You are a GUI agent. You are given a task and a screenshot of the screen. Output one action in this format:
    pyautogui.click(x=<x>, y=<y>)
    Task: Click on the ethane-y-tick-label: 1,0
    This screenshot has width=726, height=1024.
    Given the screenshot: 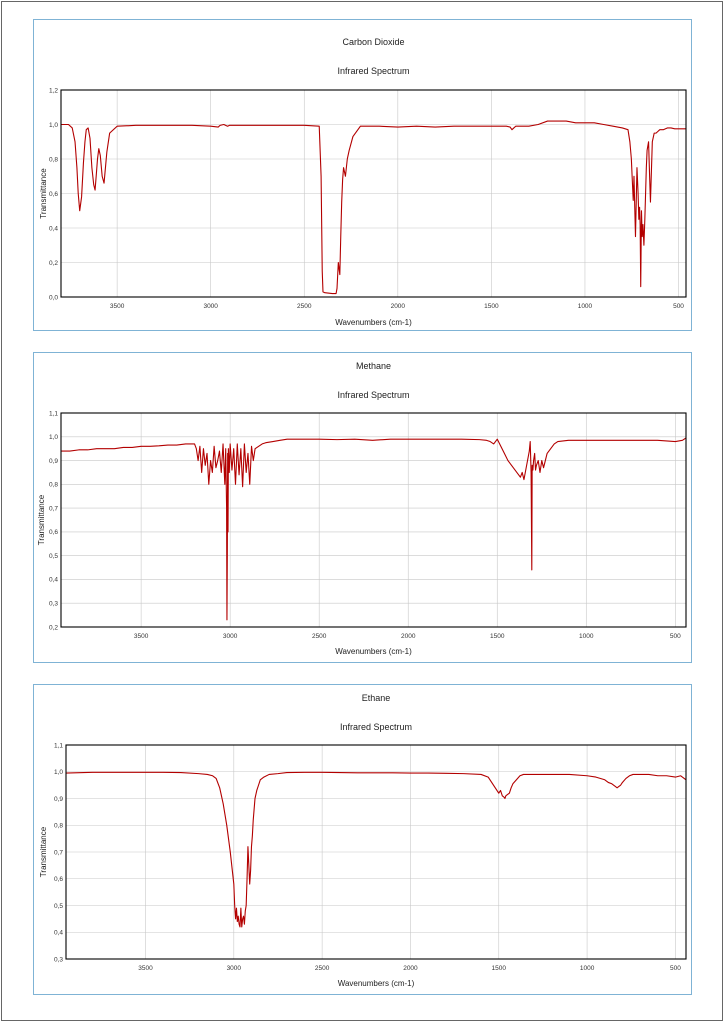 What is the action you would take?
    pyautogui.click(x=58, y=772)
    